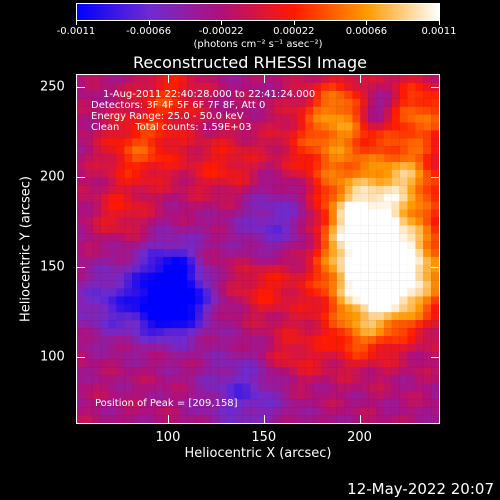 This screenshot has height=500, width=500. Describe the element at coordinates (294, 31) in the screenshot. I see `colorbar-tick-label: 0.00022` at that location.